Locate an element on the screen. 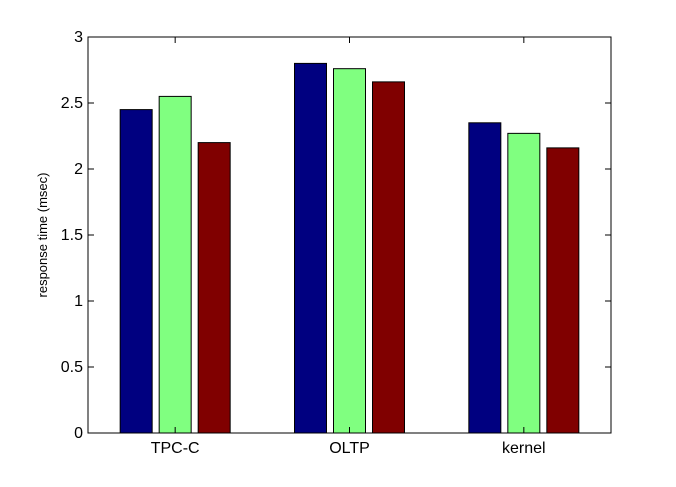 This screenshot has width=676, height=487. y-axis-title: response time (msec) is located at coordinates (42, 235).